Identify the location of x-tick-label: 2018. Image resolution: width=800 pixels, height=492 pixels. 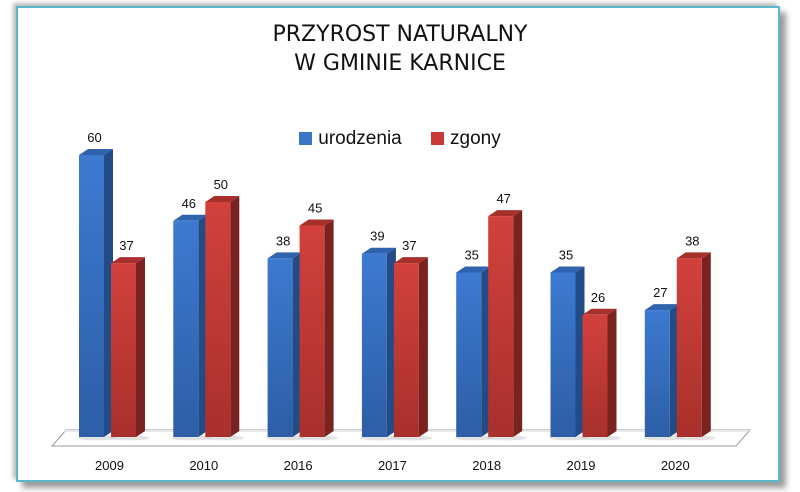
(486, 465).